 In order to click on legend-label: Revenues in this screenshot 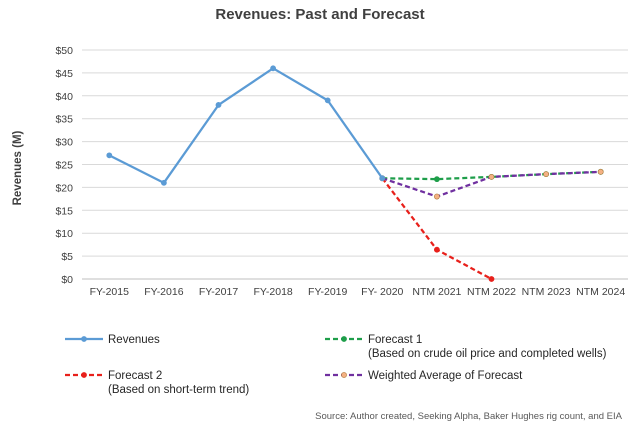, I will do `click(134, 340)`.